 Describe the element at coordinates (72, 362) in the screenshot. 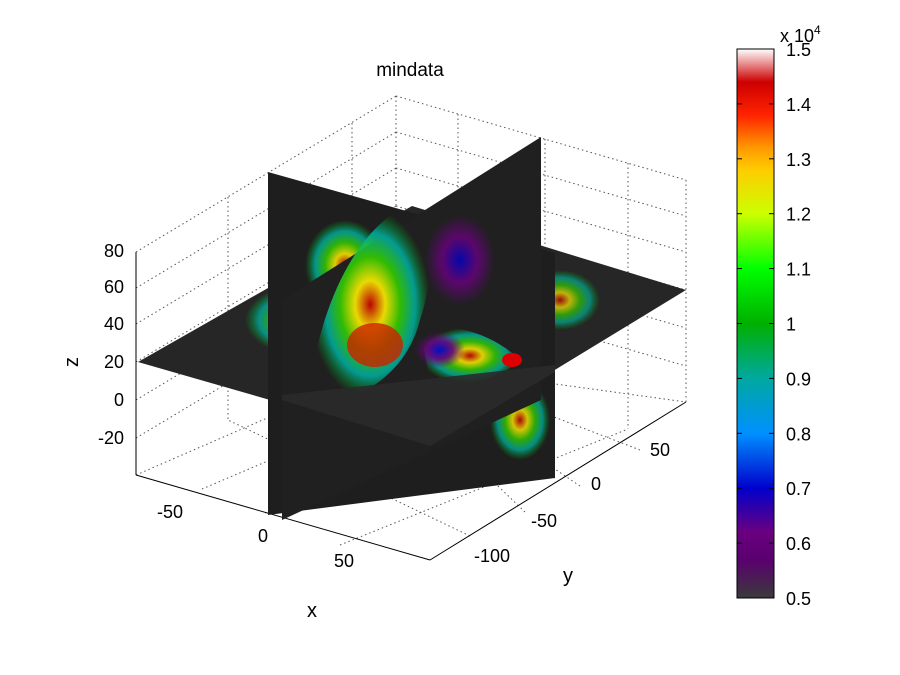

I see `z-axis-label: z` at that location.